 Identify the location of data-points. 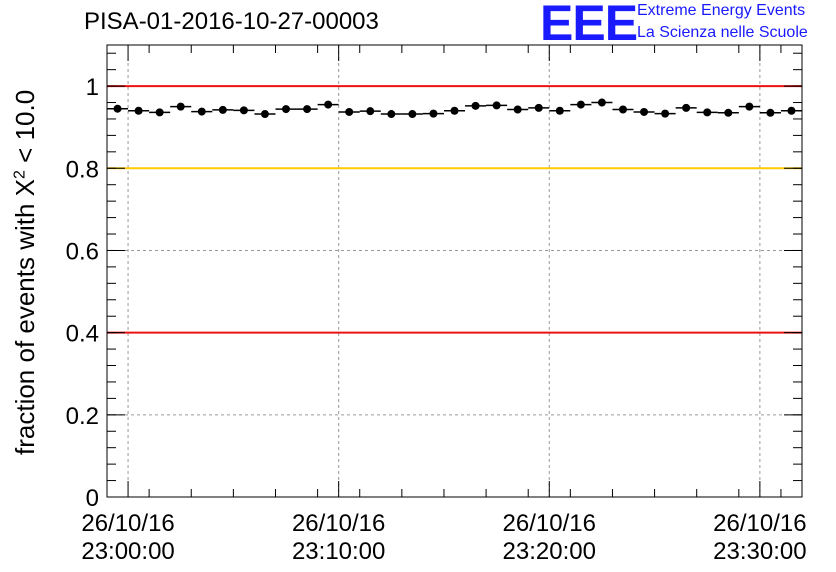
(454, 108).